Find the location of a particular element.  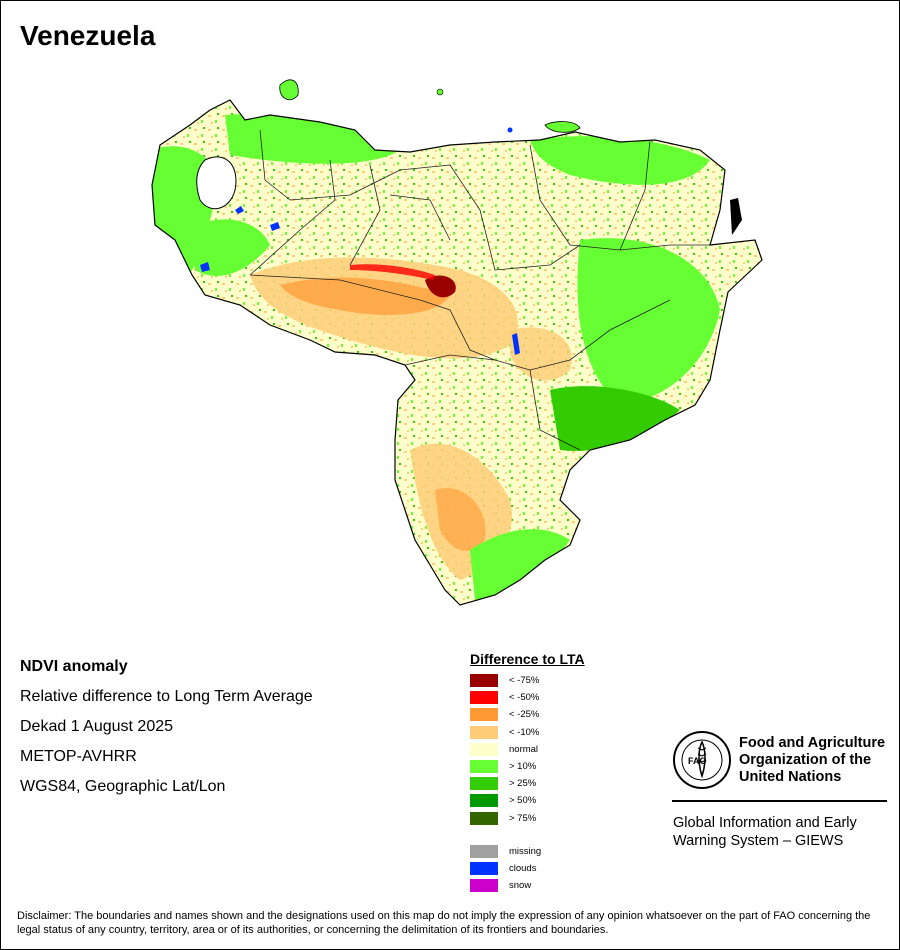

legend-item: normal is located at coordinates (527, 749).